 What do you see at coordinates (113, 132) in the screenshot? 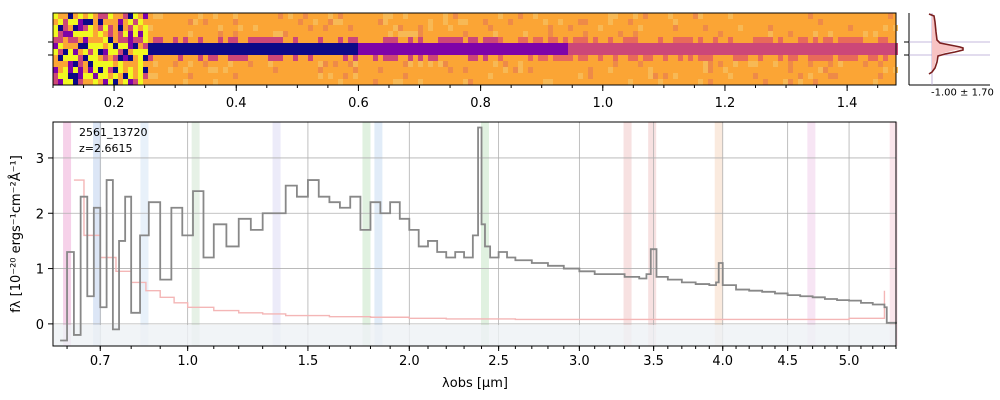
I see `object-id: 2561_13720` at bounding box center [113, 132].